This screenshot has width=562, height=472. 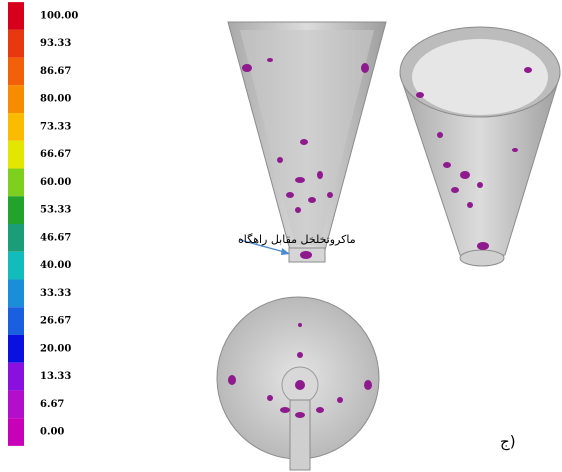 What do you see at coordinates (55, 126) in the screenshot?
I see `legend-label: 73.33` at bounding box center [55, 126].